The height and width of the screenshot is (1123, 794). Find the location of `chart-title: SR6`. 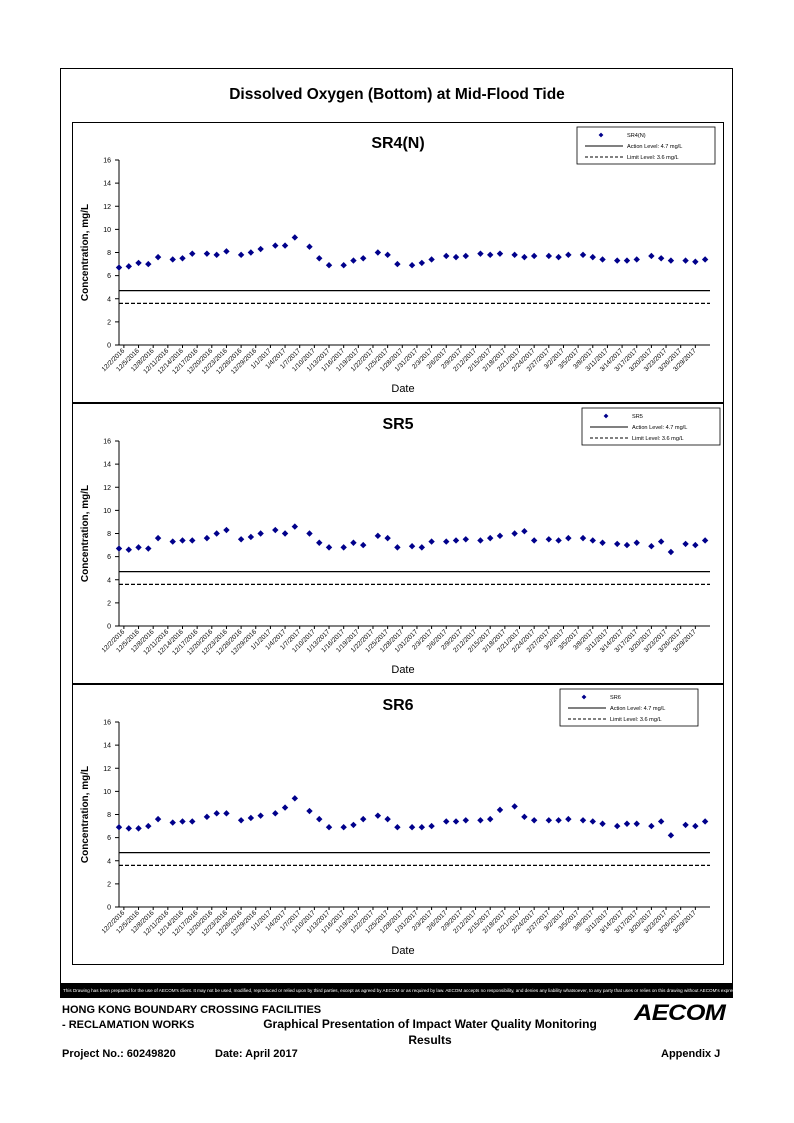

chart-title: SR6 is located at coordinates (397, 705).